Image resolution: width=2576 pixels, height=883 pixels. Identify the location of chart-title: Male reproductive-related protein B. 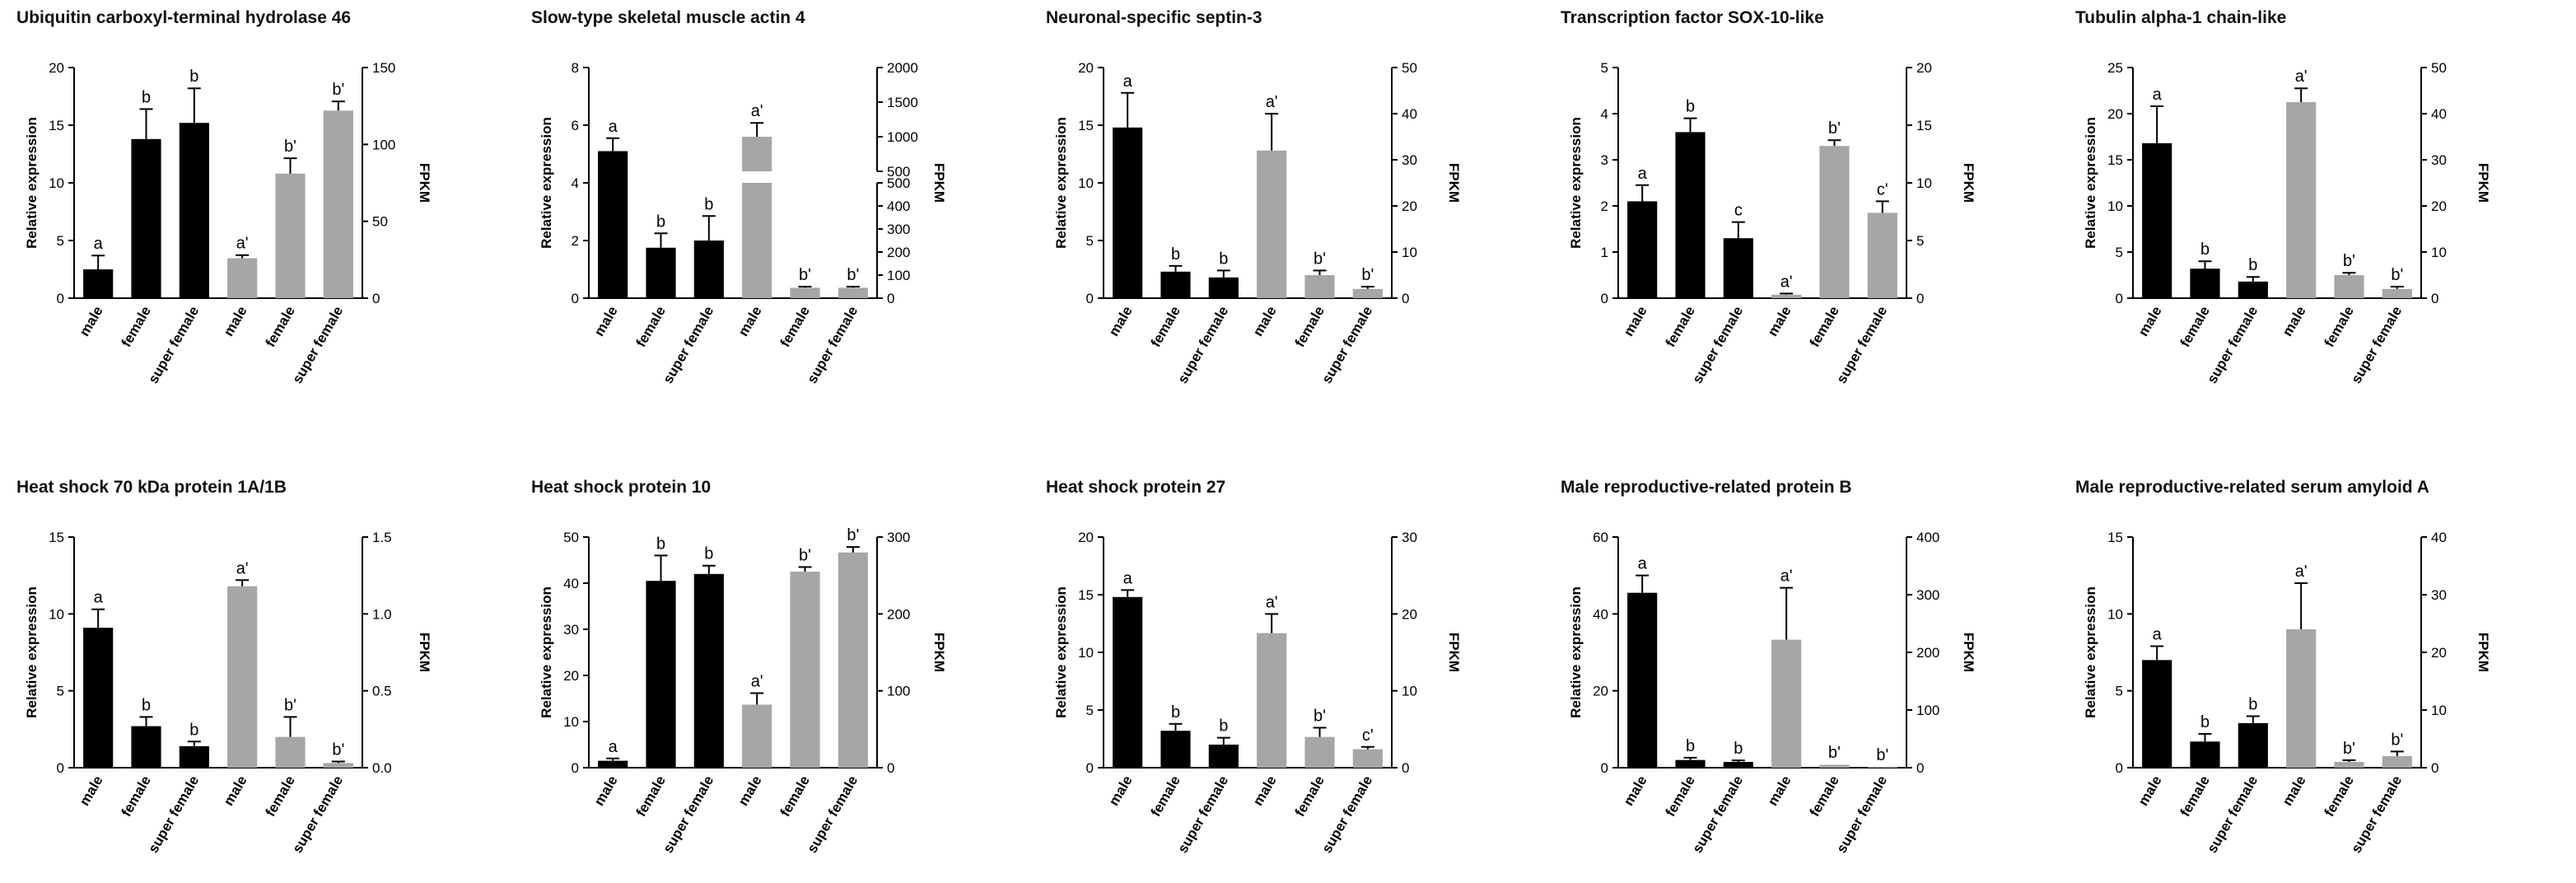
(1706, 487).